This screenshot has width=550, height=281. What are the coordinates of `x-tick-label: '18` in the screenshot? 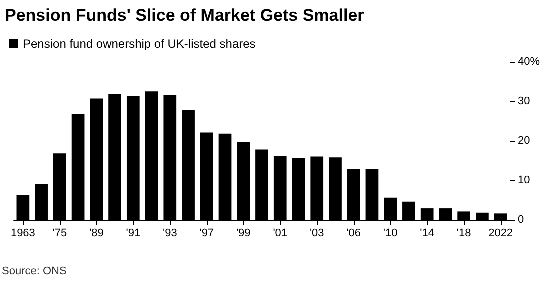 It's located at (464, 234).